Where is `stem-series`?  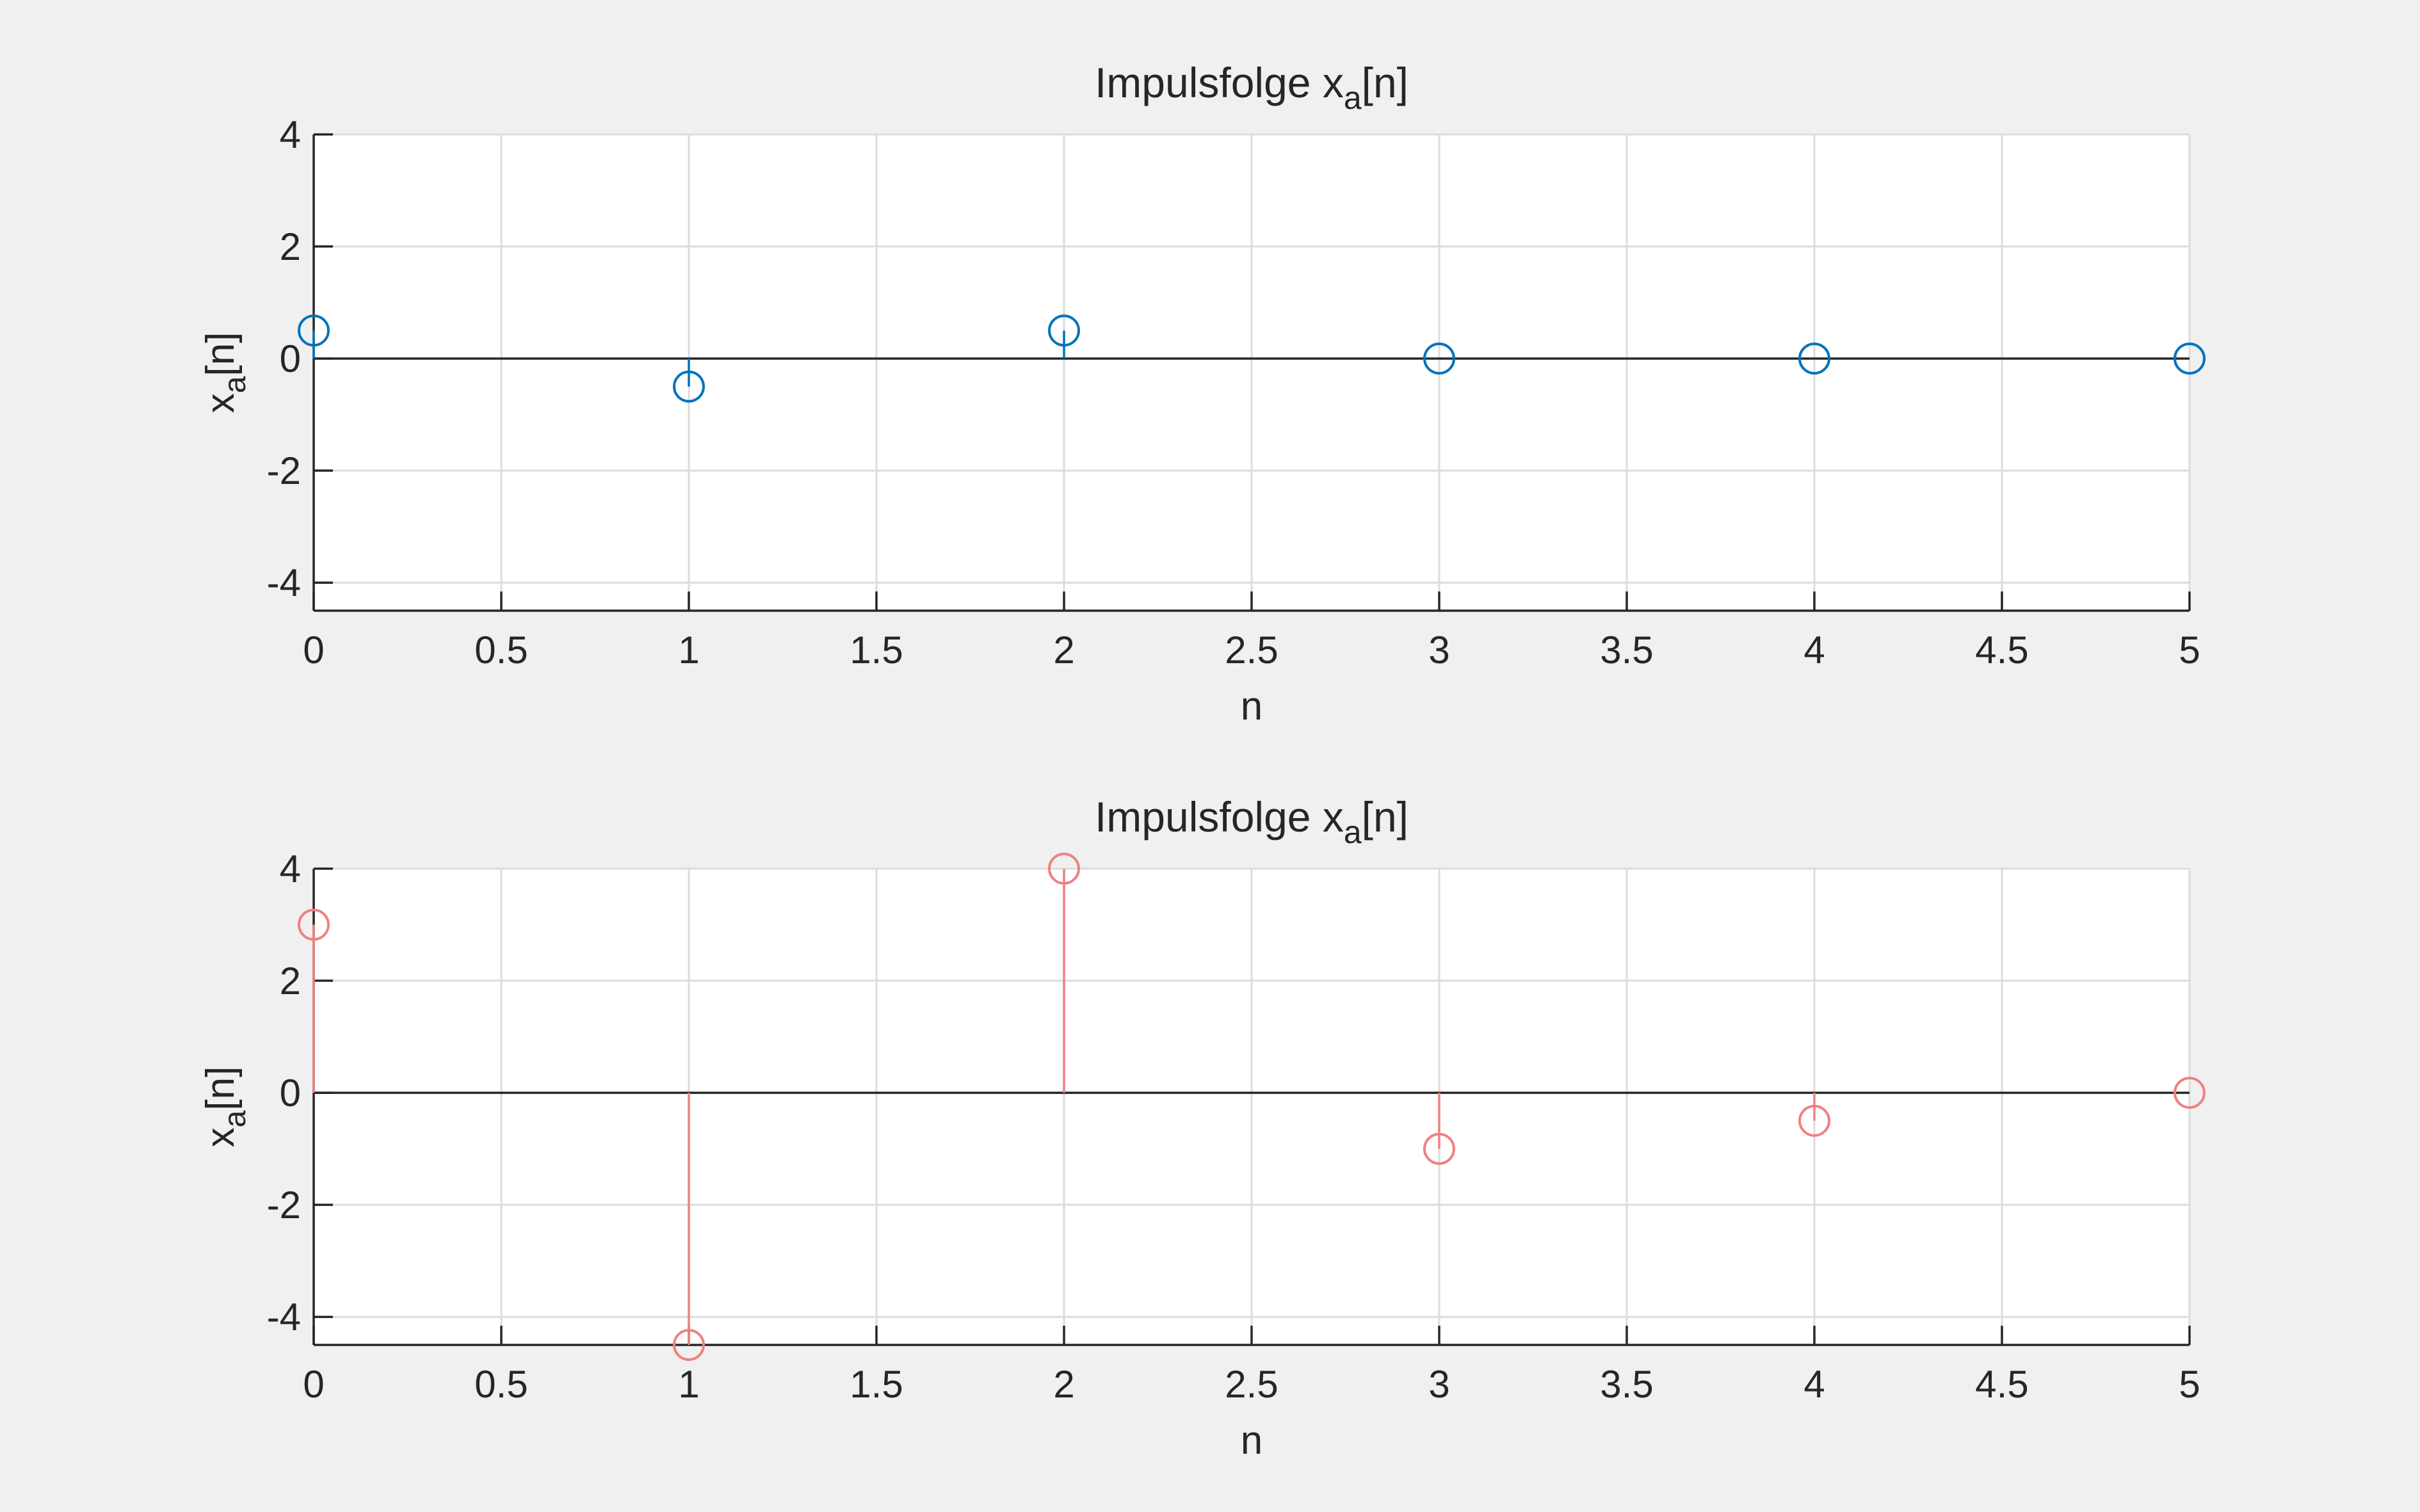
stem-series is located at coordinates (1252, 358).